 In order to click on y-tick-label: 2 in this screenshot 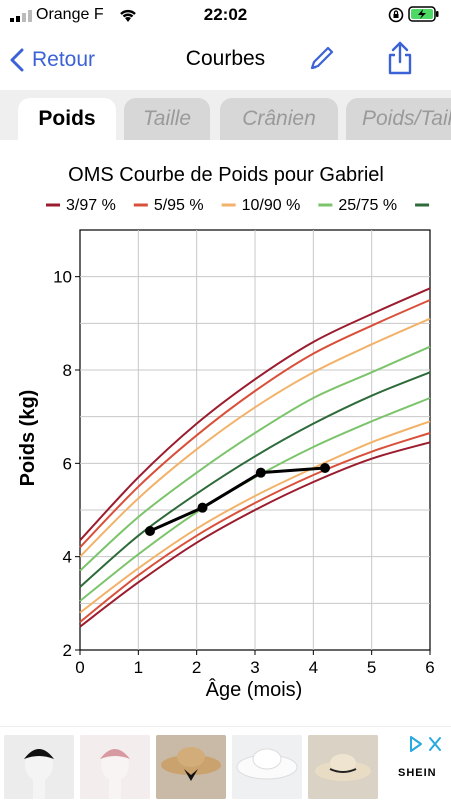, I will do `click(67, 650)`.